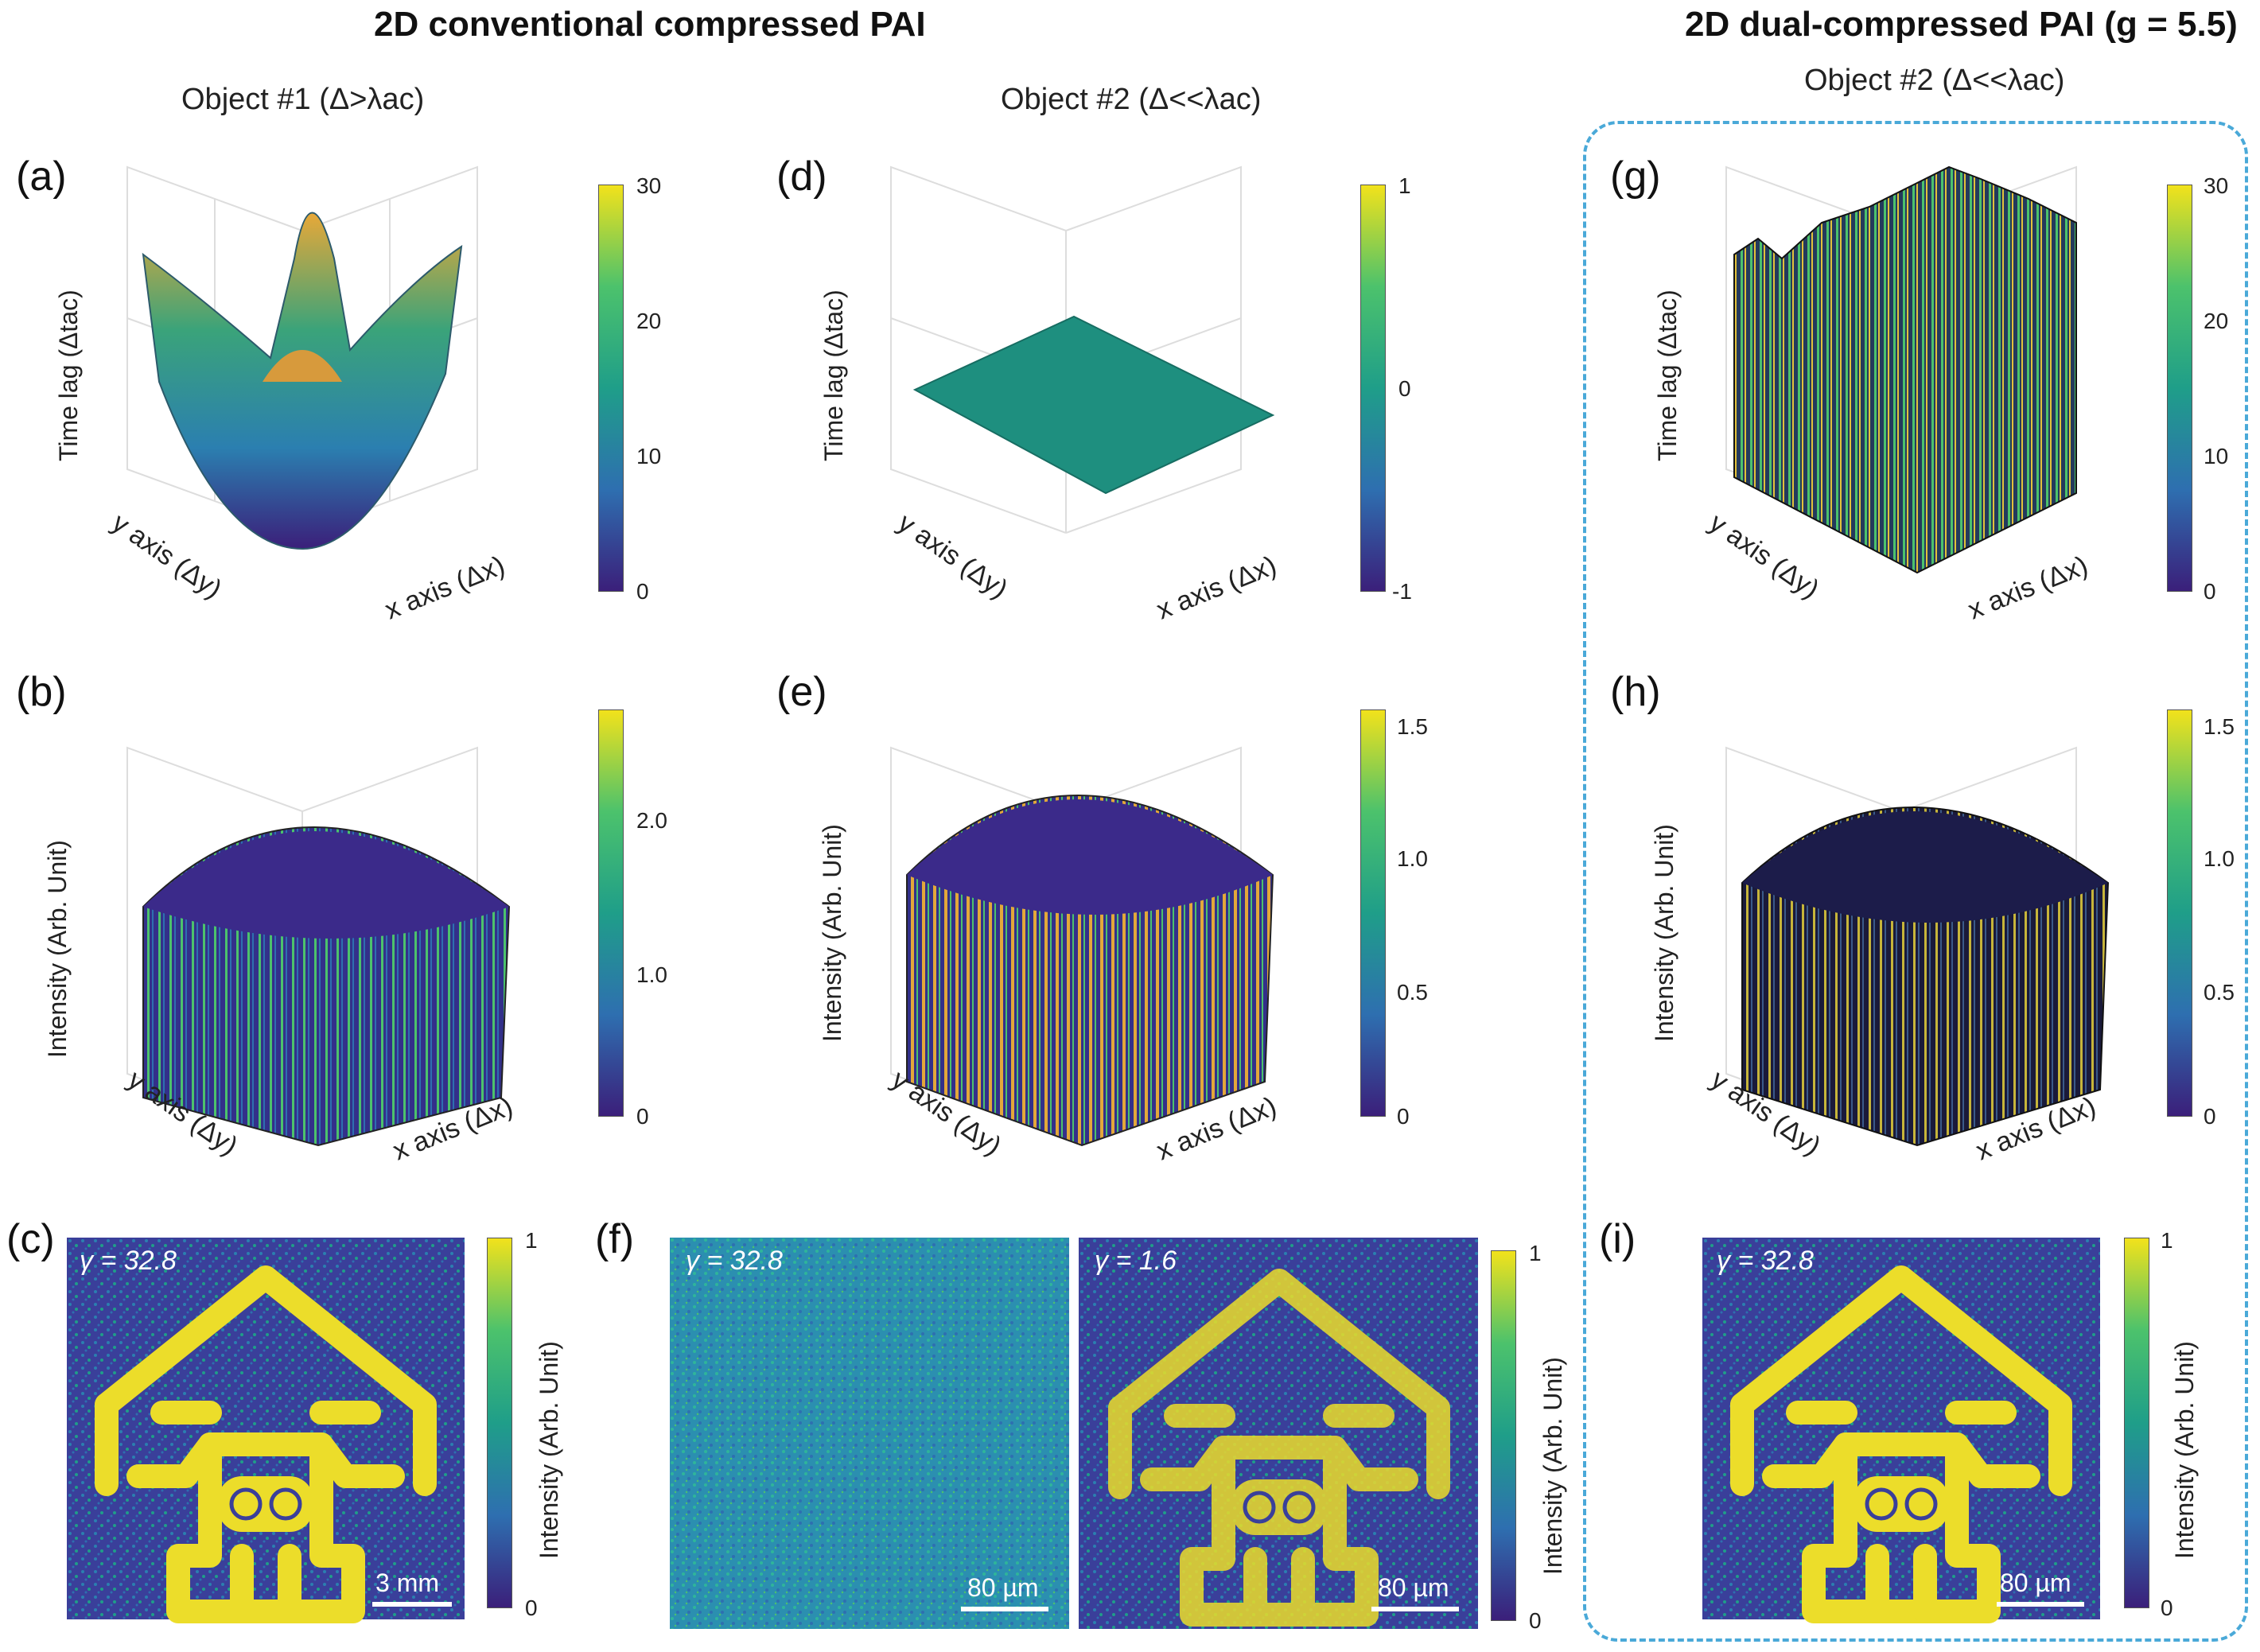 The image size is (2260, 1652). Describe the element at coordinates (41, 177) in the screenshot. I see `panel-label-a: (a)` at that location.